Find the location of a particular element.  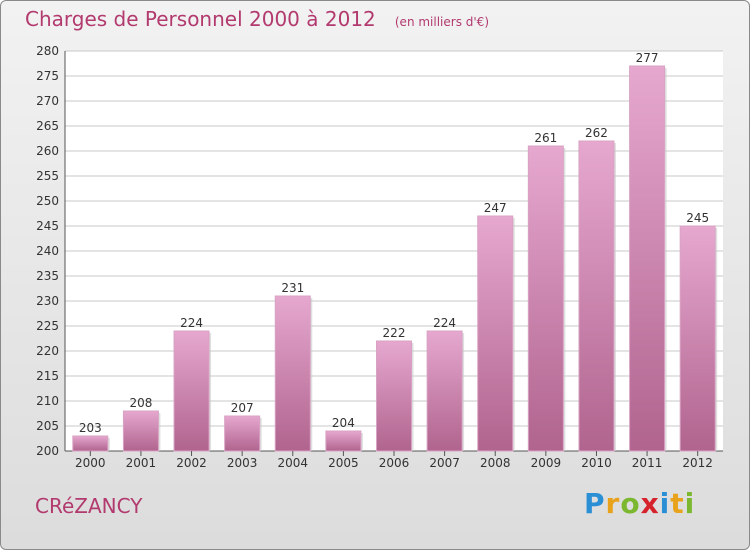

y-tick-label: 280 is located at coordinates (47, 51).